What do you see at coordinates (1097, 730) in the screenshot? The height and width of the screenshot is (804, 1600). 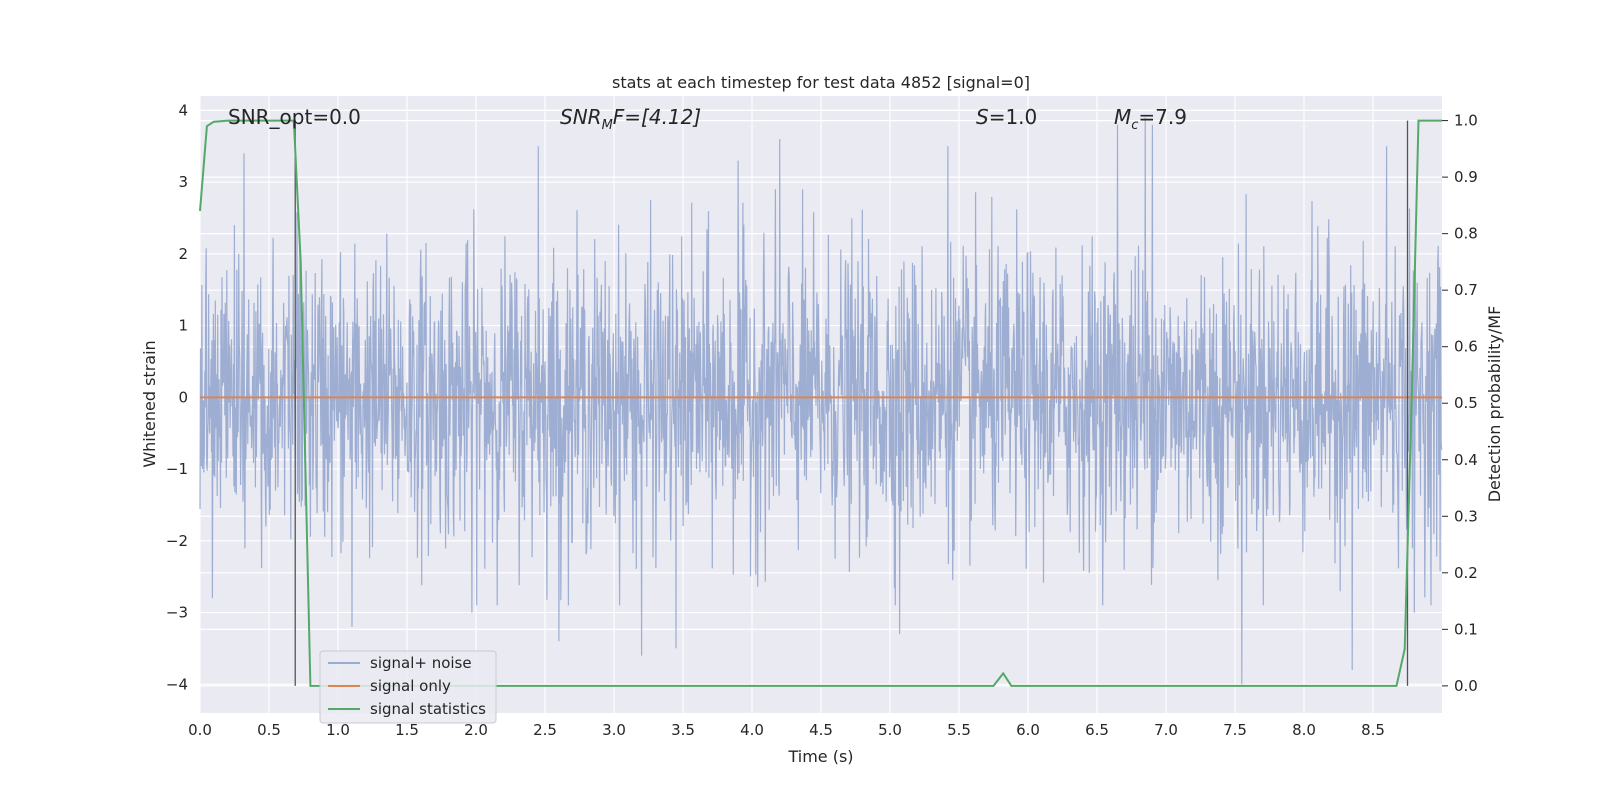 I see `x-tick-label: 6.5` at bounding box center [1097, 730].